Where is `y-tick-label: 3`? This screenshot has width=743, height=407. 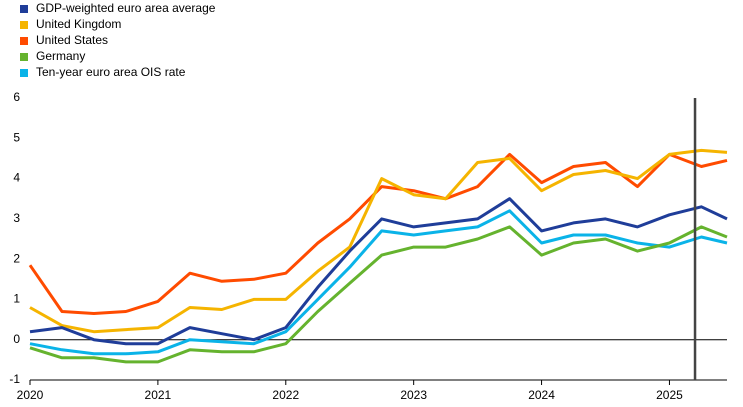
y-tick-label: 3 is located at coordinates (16, 218).